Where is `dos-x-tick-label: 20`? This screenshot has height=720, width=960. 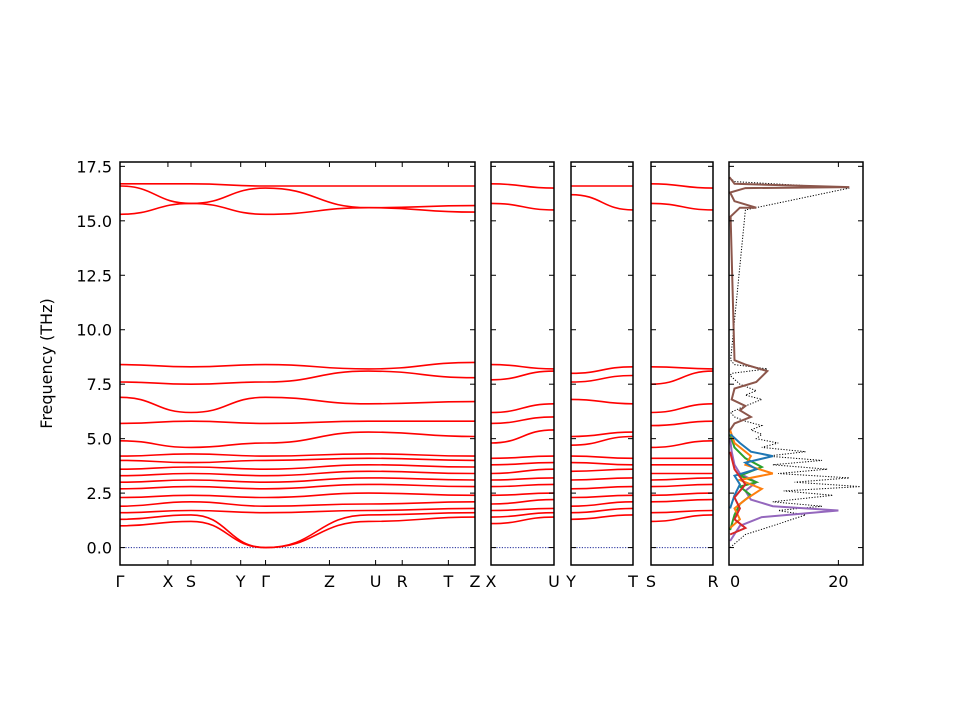
dos-x-tick-label: 20 is located at coordinates (838, 581).